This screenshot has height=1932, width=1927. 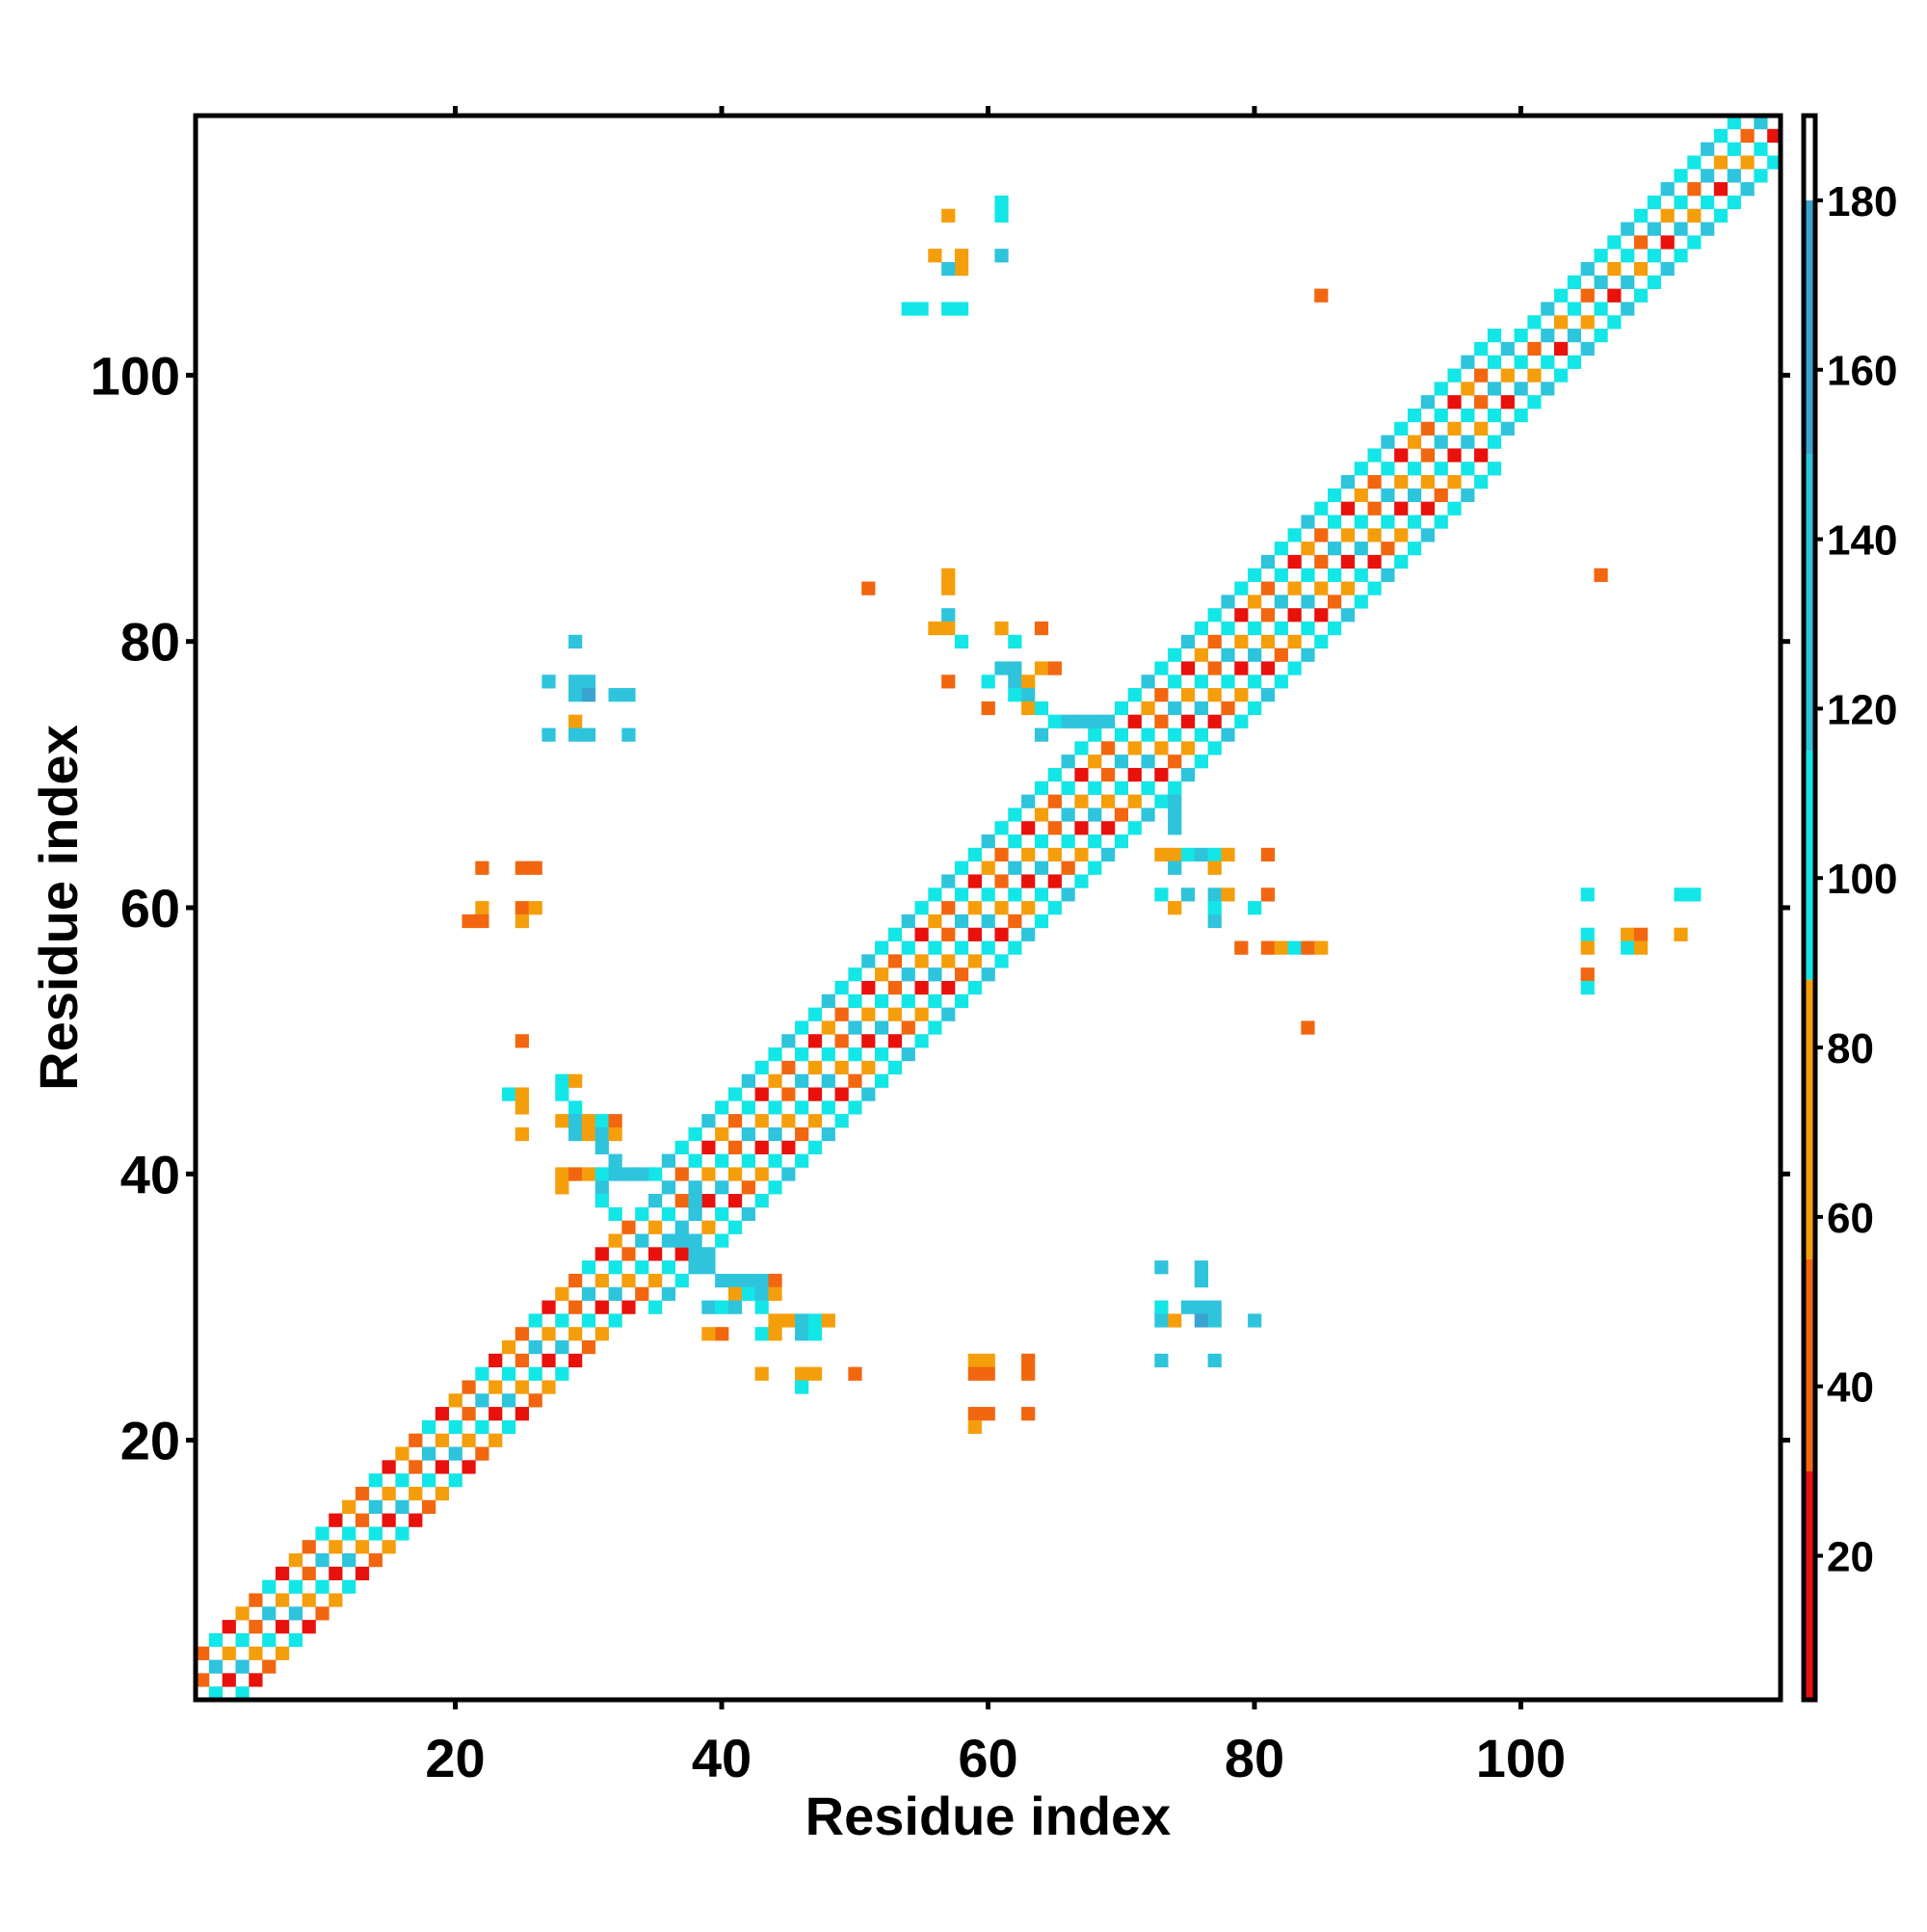 I want to click on y-tick-label: 80, so click(x=150, y=642).